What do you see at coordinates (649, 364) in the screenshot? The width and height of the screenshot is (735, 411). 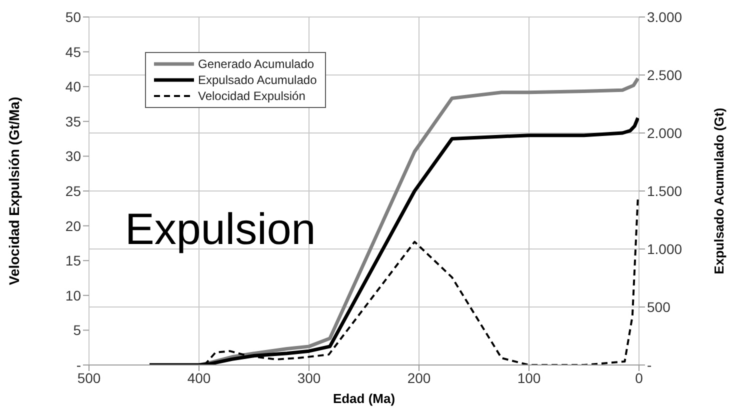 I see `y2-tick-label: -` at bounding box center [649, 364].